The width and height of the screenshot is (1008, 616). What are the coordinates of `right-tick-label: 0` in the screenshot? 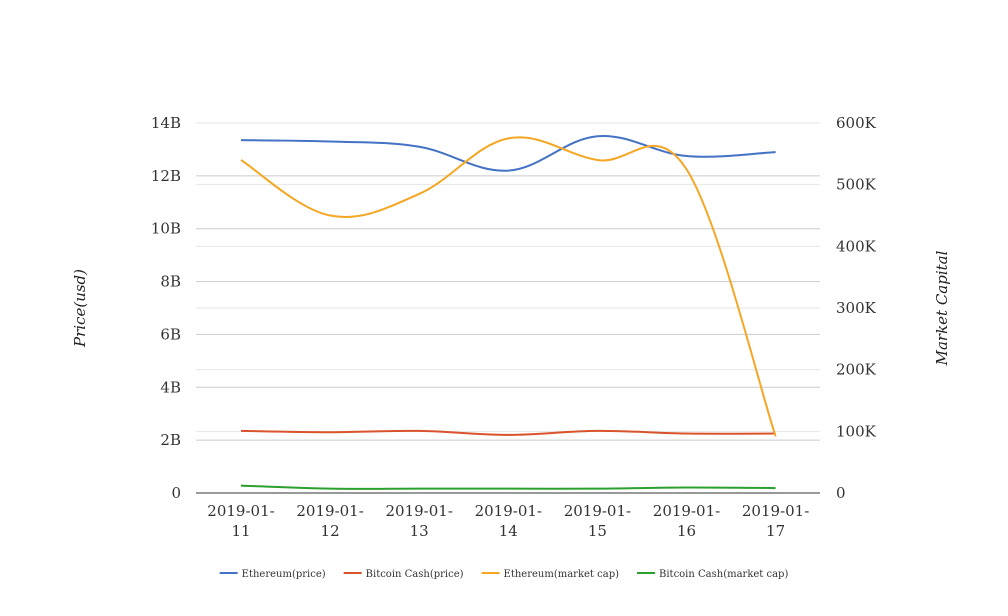 It's located at (841, 493).